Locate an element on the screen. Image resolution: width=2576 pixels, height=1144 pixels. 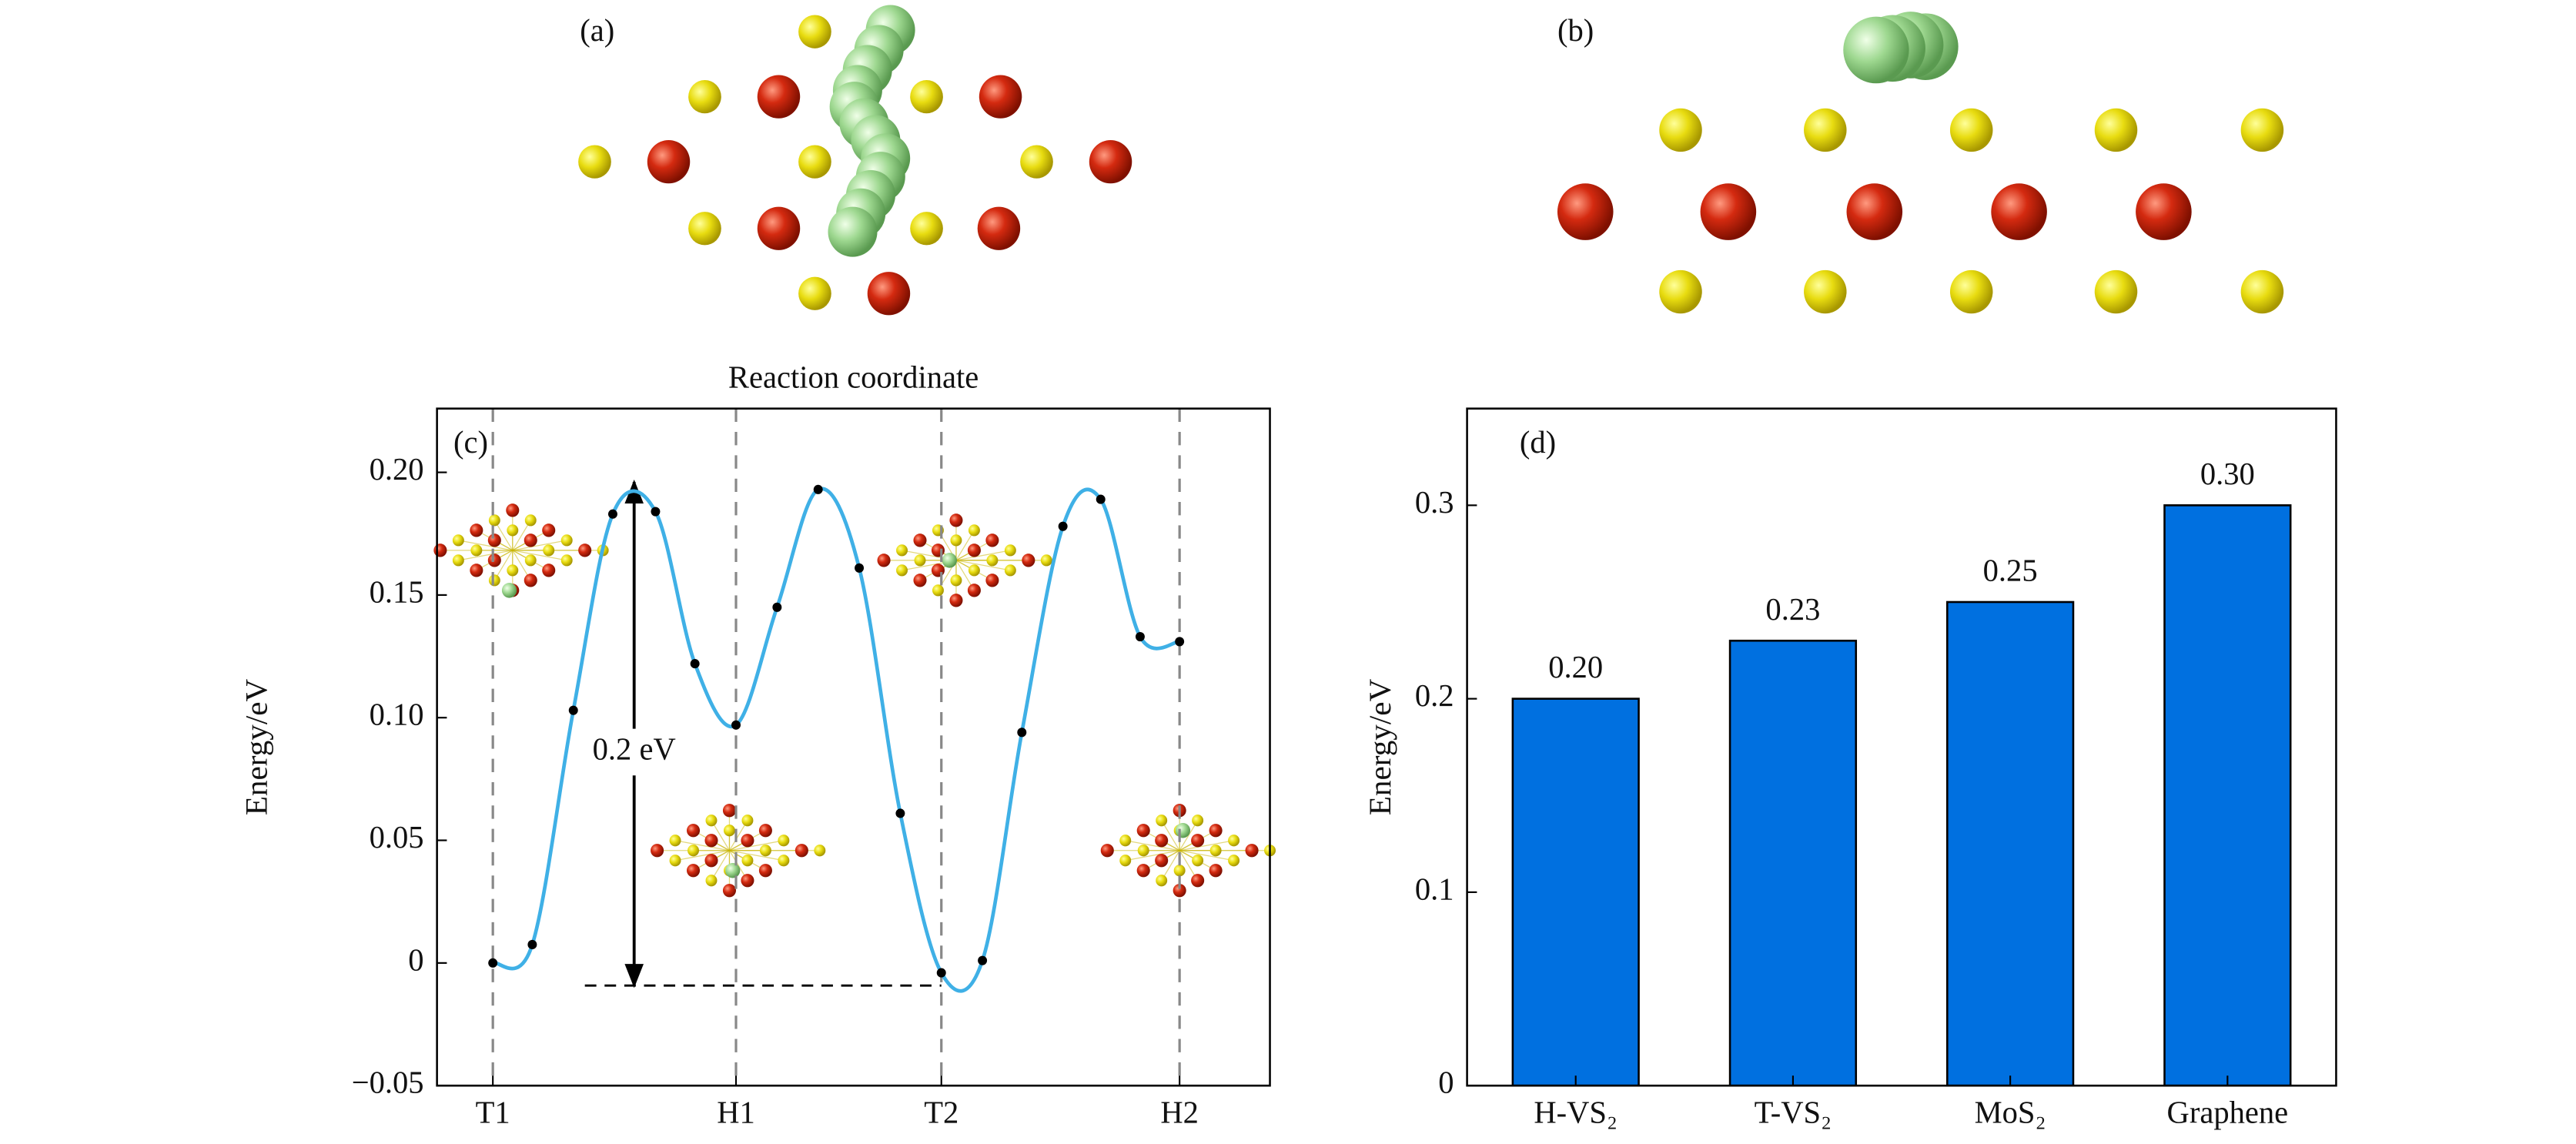
annotation-bg is located at coordinates (634, 752).